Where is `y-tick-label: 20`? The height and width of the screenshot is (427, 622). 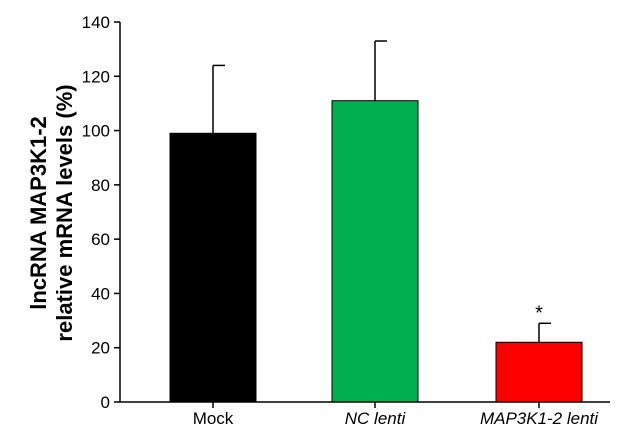 y-tick-label: 20 is located at coordinates (100, 348).